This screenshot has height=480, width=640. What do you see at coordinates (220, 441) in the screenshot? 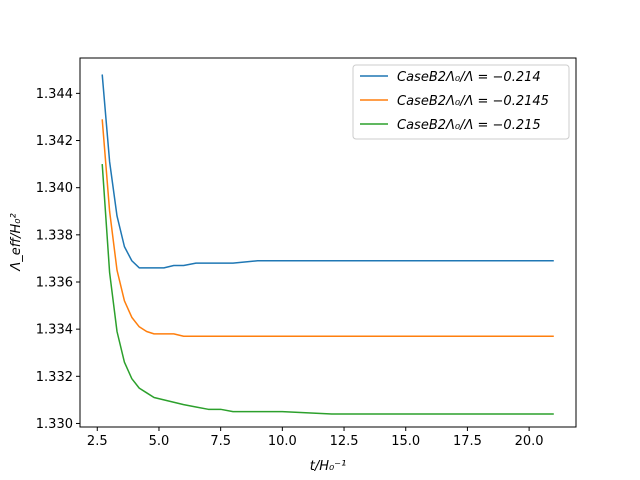
I see `x-tick-label: 7.5` at bounding box center [220, 441].